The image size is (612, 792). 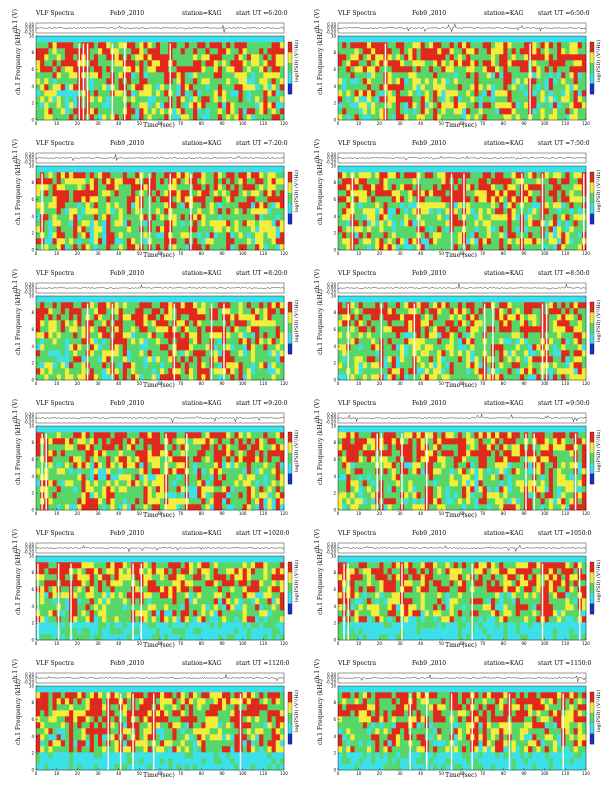 What do you see at coordinates (181, 383) in the screenshot?
I see `time-tick-label: 70` at bounding box center [181, 383].